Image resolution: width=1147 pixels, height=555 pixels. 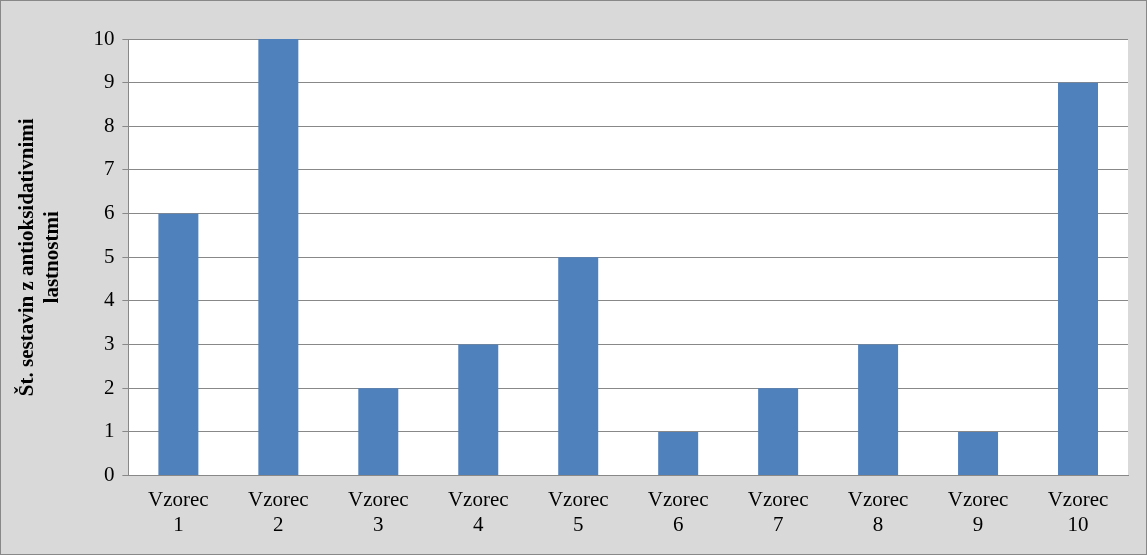 What do you see at coordinates (109, 299) in the screenshot?
I see `y-tick-label: 4` at bounding box center [109, 299].